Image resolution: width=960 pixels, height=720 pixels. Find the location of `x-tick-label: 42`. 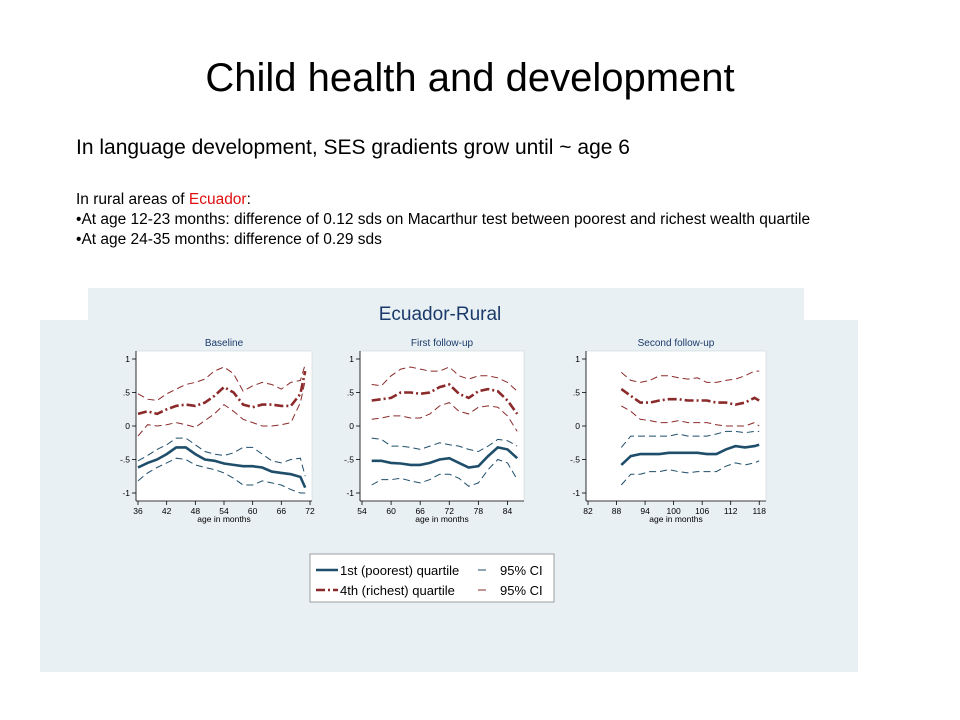

x-tick-label: 42 is located at coordinates (167, 511).